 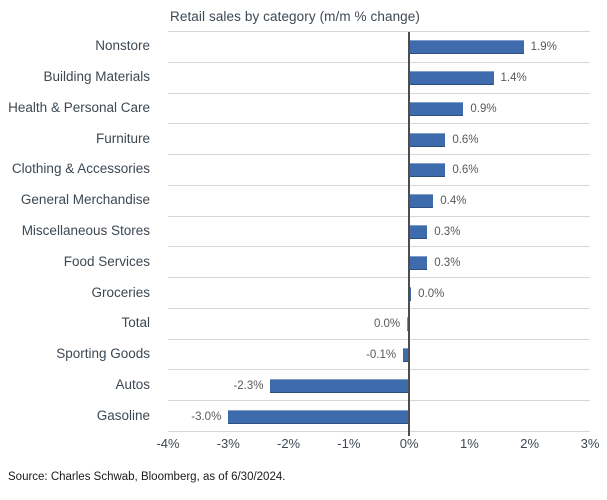 What do you see at coordinates (85, 230) in the screenshot?
I see `category-label: Miscellaneous Stores` at bounding box center [85, 230].